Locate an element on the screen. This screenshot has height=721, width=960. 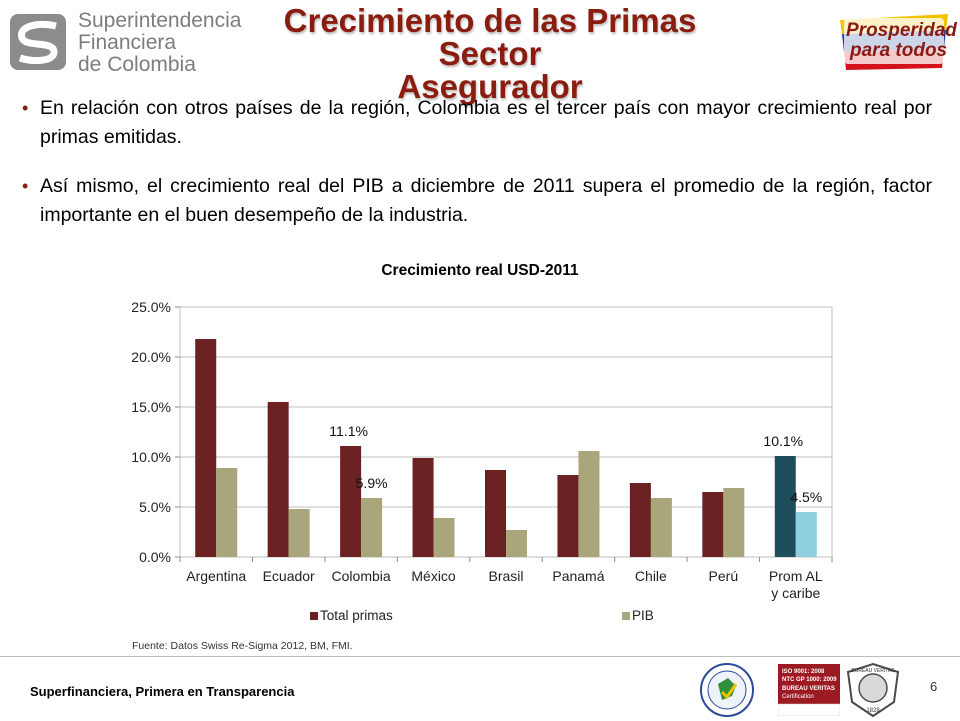
page-title-line-1: Crecimiento de las Primas Sector is located at coordinates (490, 37).